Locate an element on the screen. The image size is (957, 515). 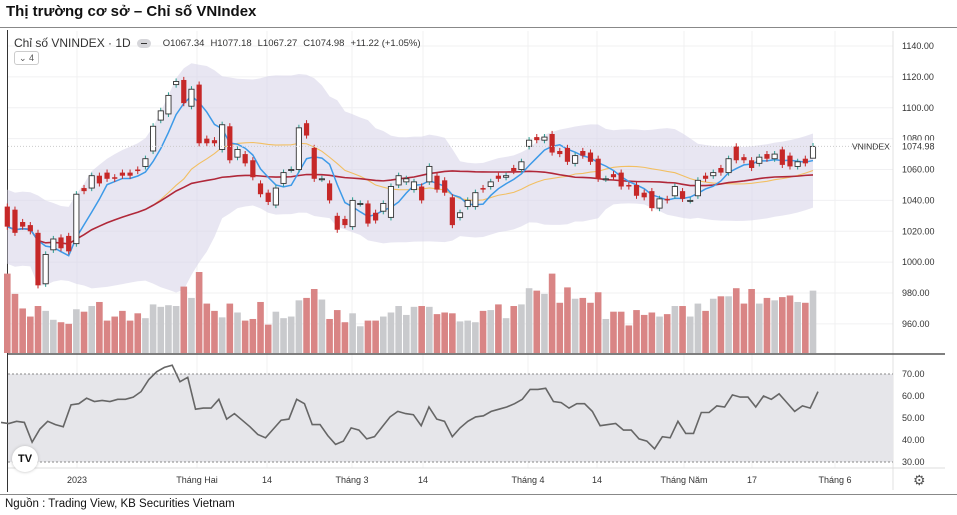
ohlc-low: L1067.27 is located at coordinates (277, 43).